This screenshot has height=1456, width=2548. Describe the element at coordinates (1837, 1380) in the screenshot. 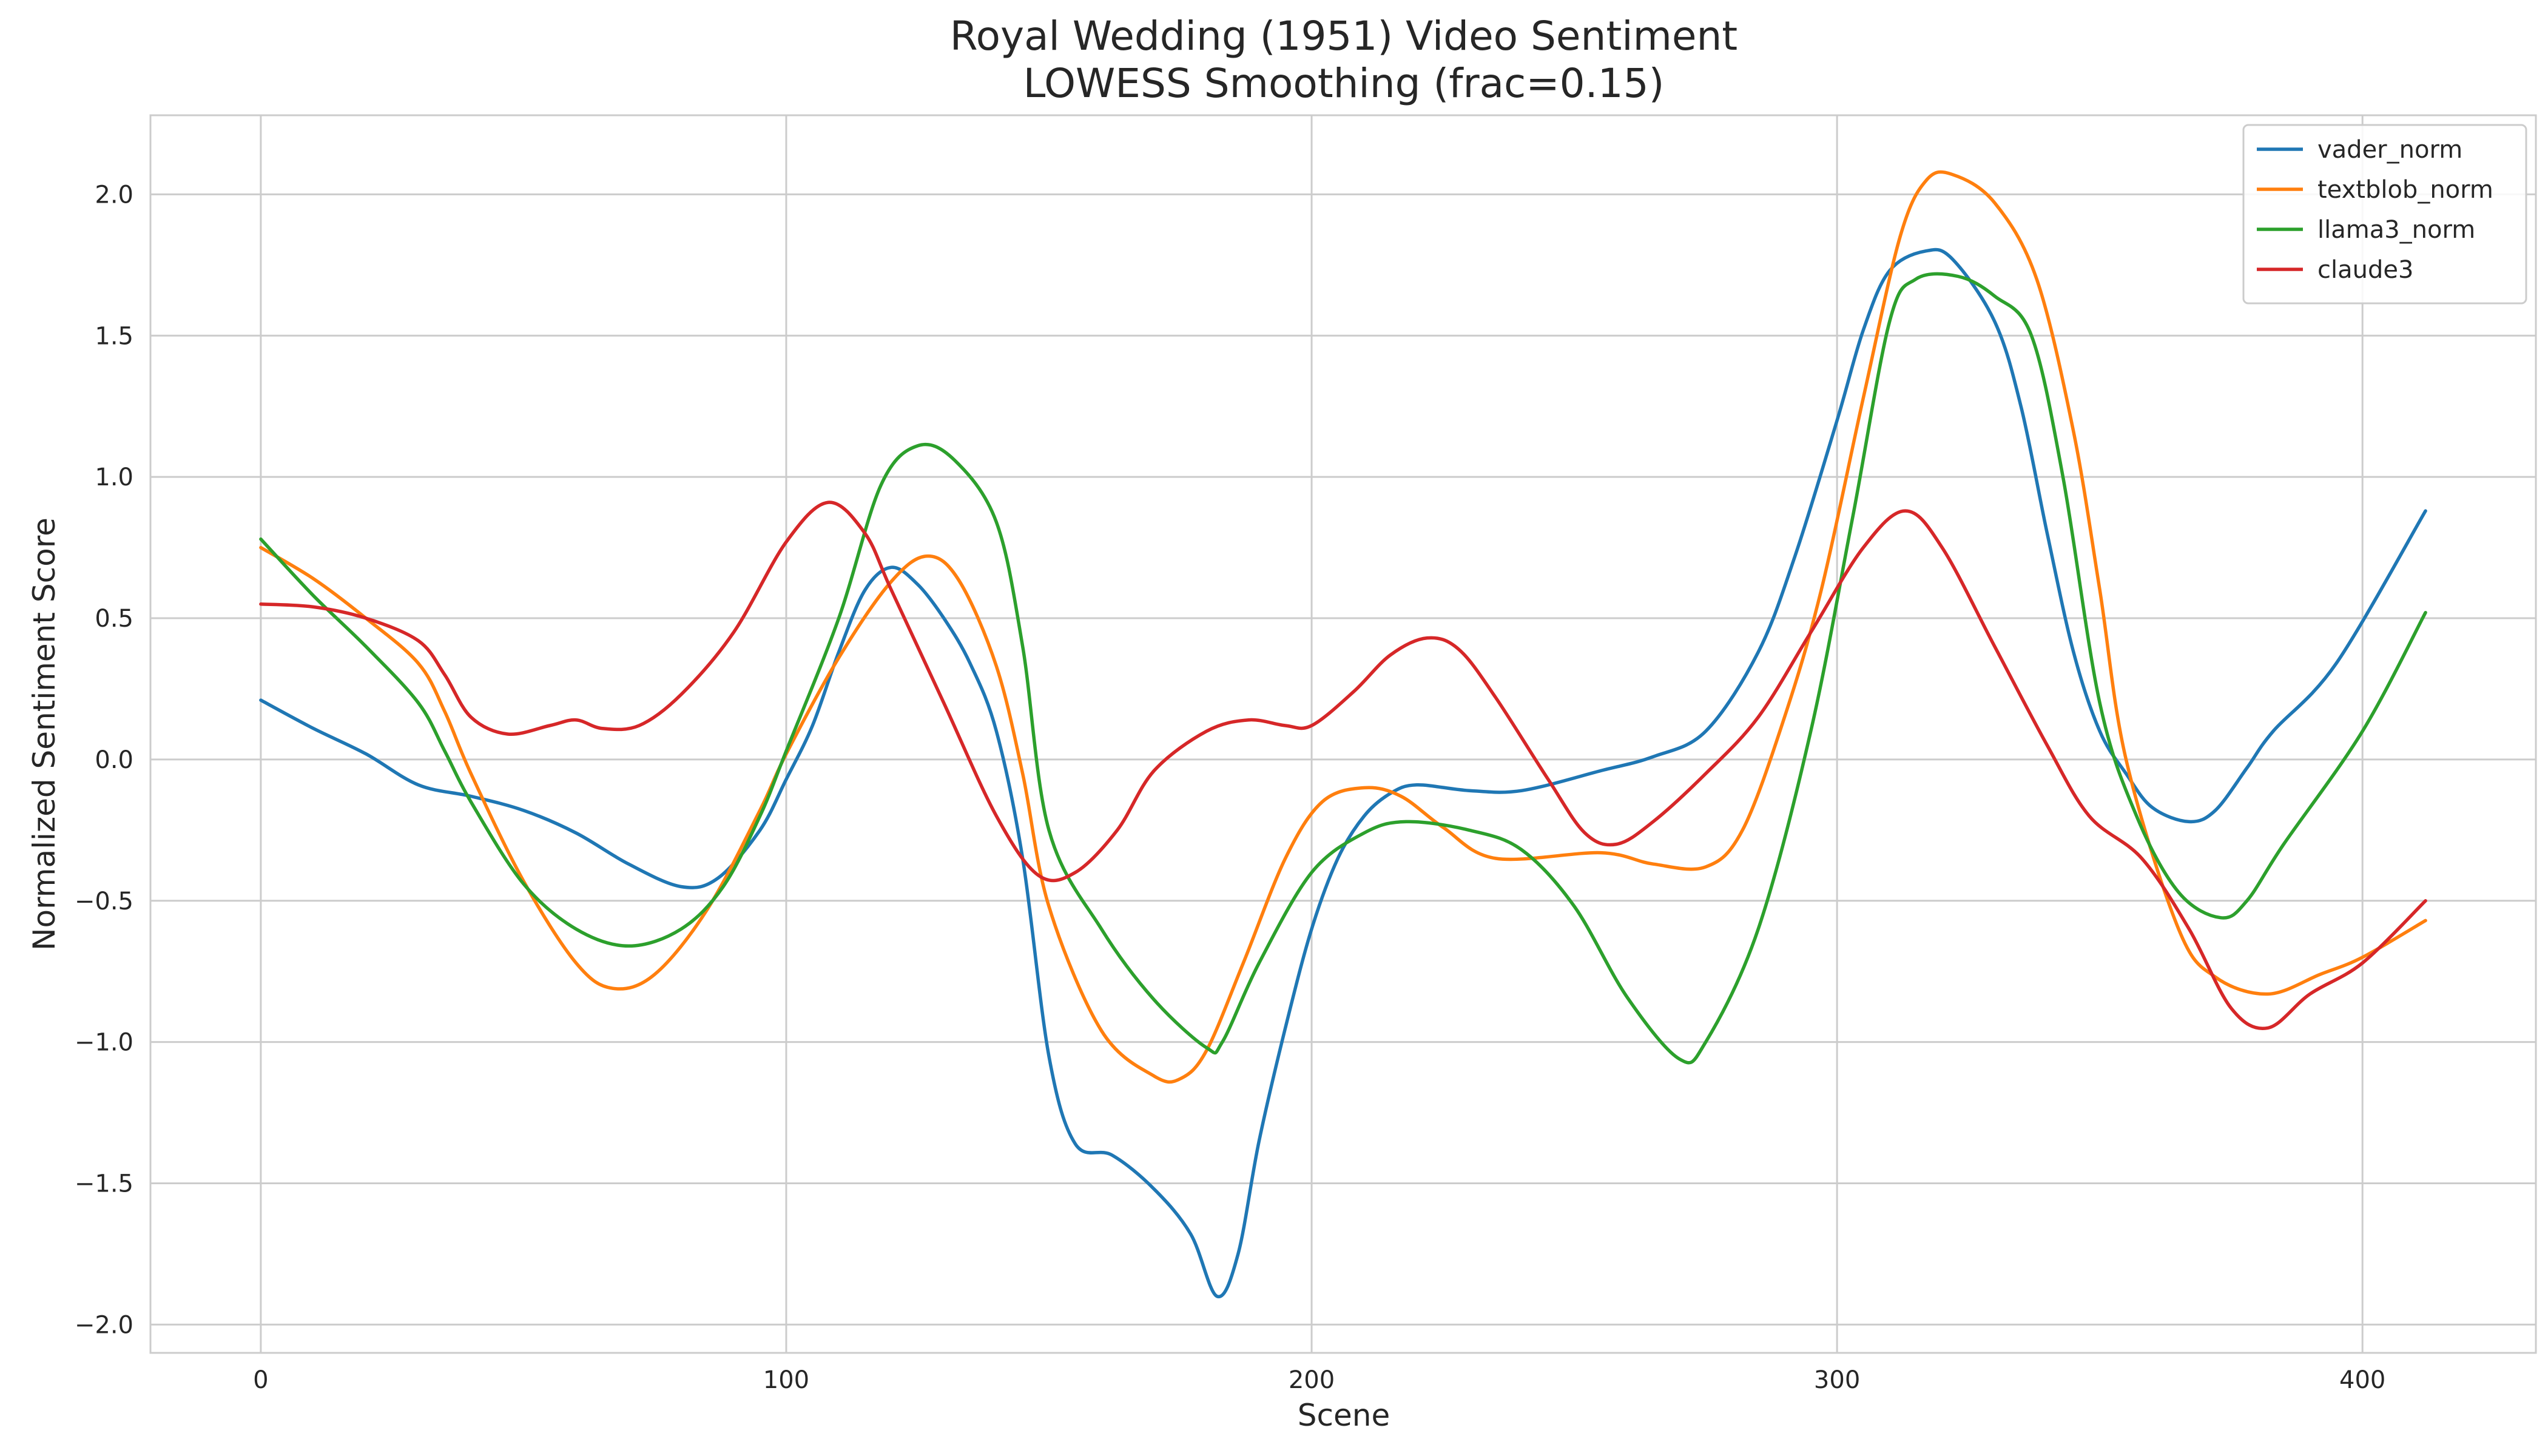

I see `x-tick-label: 300` at that location.